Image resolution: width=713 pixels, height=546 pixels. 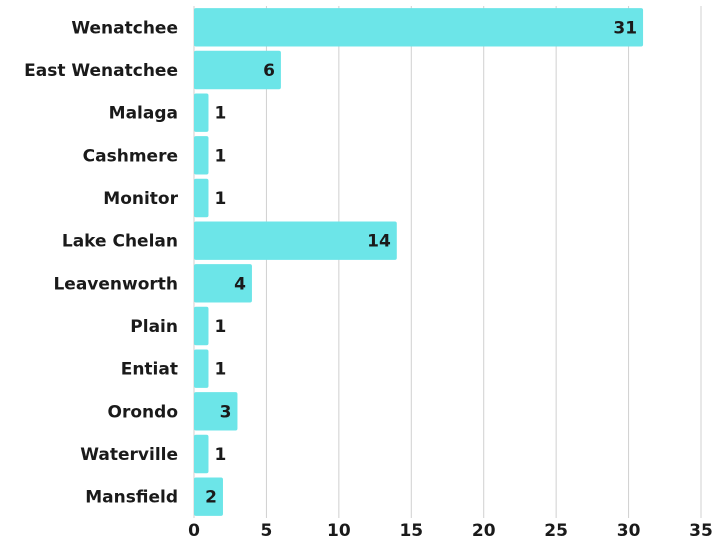 I want to click on data-label: 2, so click(x=211, y=498).